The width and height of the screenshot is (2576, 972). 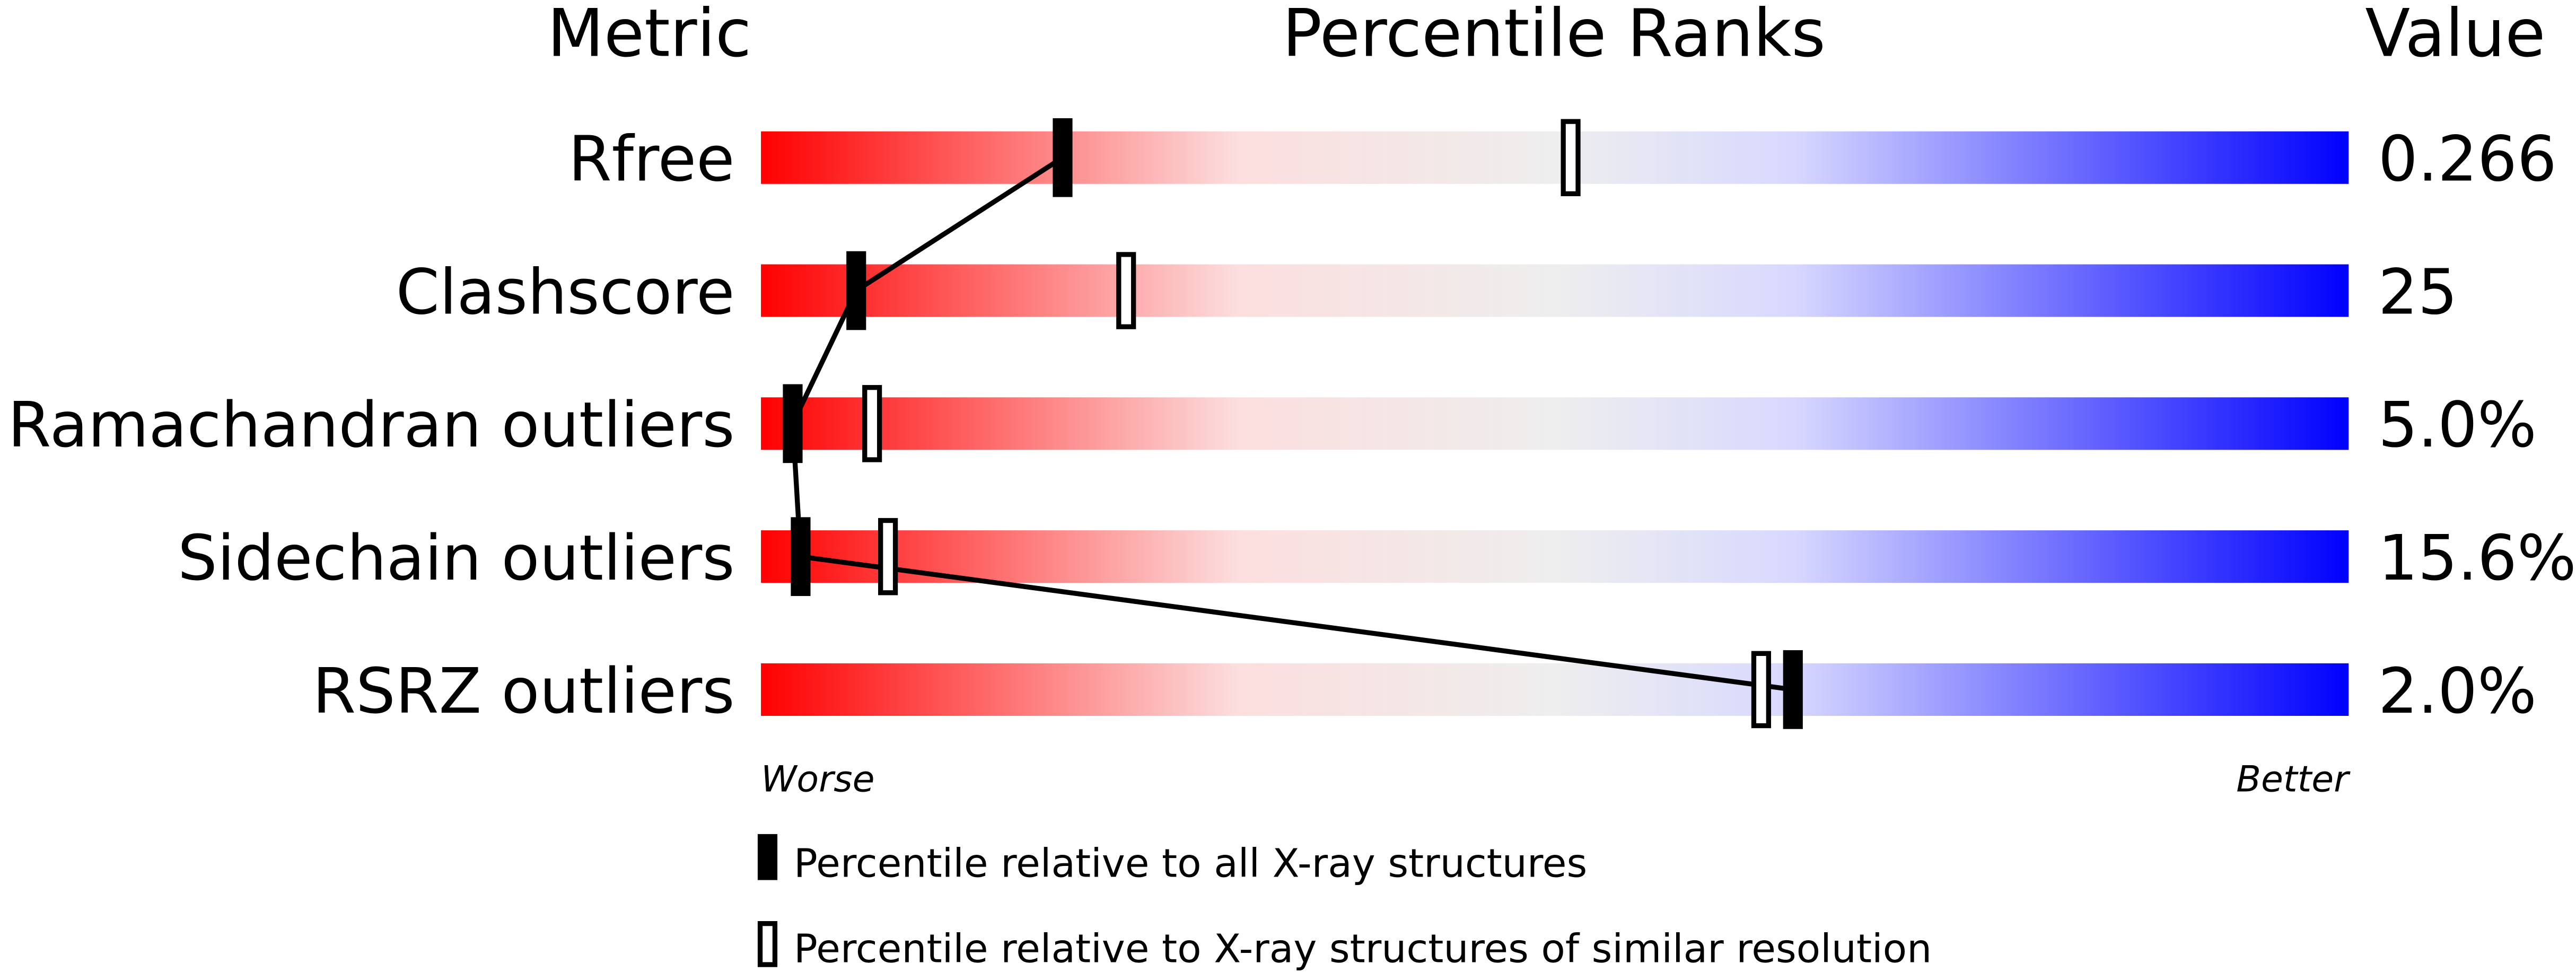 What do you see at coordinates (371, 425) in the screenshot?
I see `metric-label: Ramachandran outliers` at bounding box center [371, 425].